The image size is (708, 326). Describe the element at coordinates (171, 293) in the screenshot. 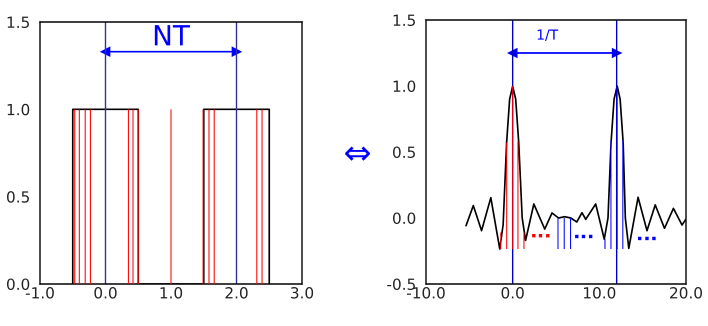

I see `x-tick-label: 1.0` at that location.